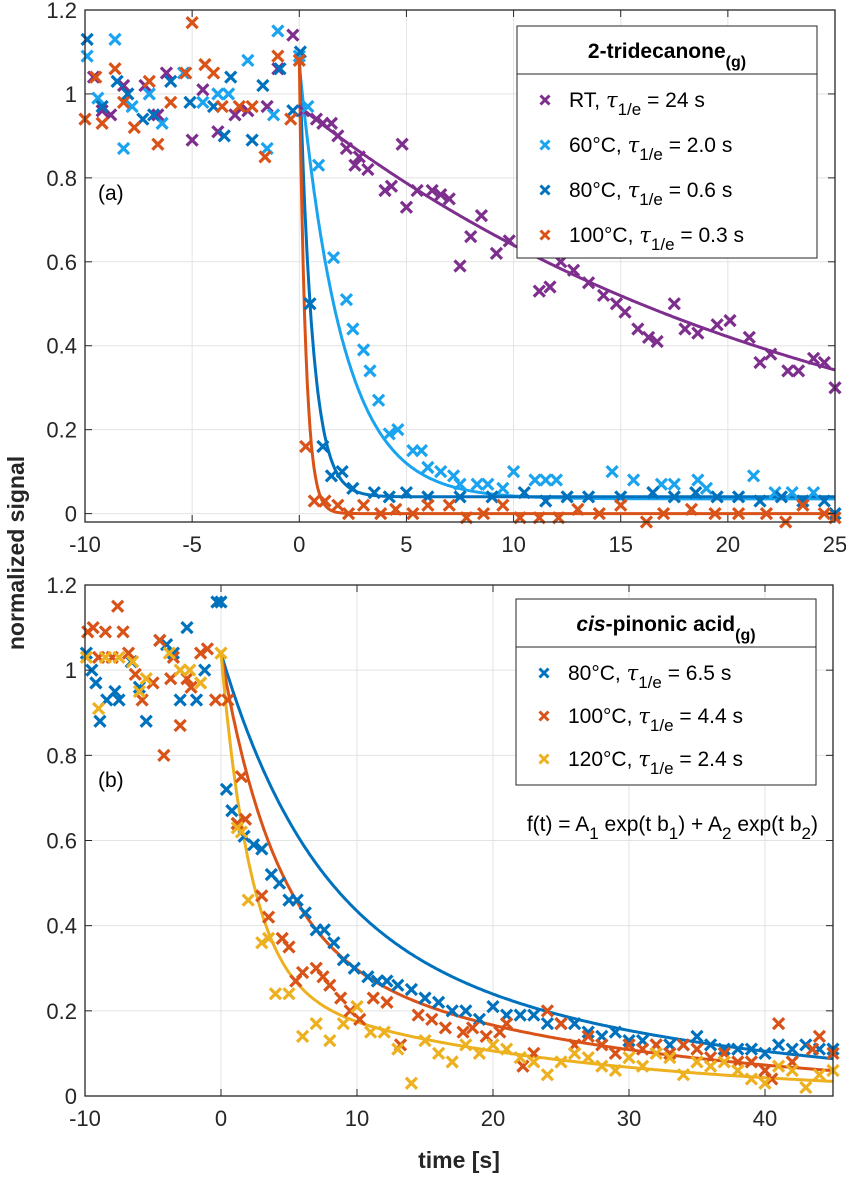 This screenshot has height=1177, width=846. Describe the element at coordinates (221, 1118) in the screenshot. I see `x-tick-label: 0` at that location.